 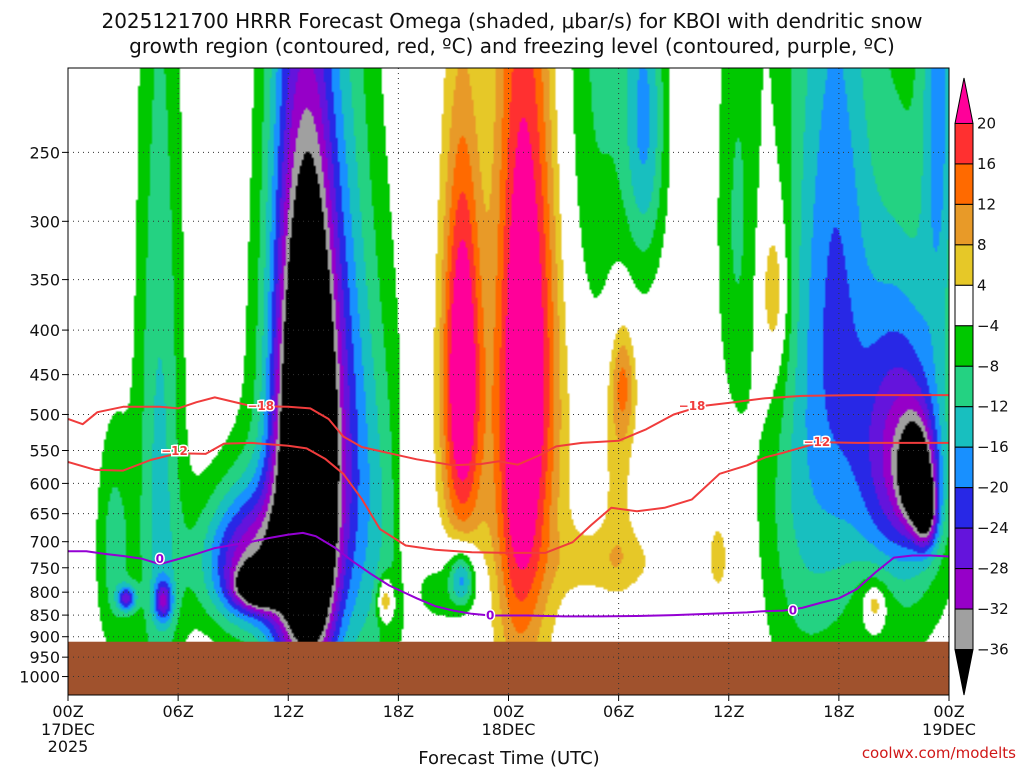 What do you see at coordinates (948, 711) in the screenshot?
I see `x-tick-label-8: 00Z` at bounding box center [948, 711].